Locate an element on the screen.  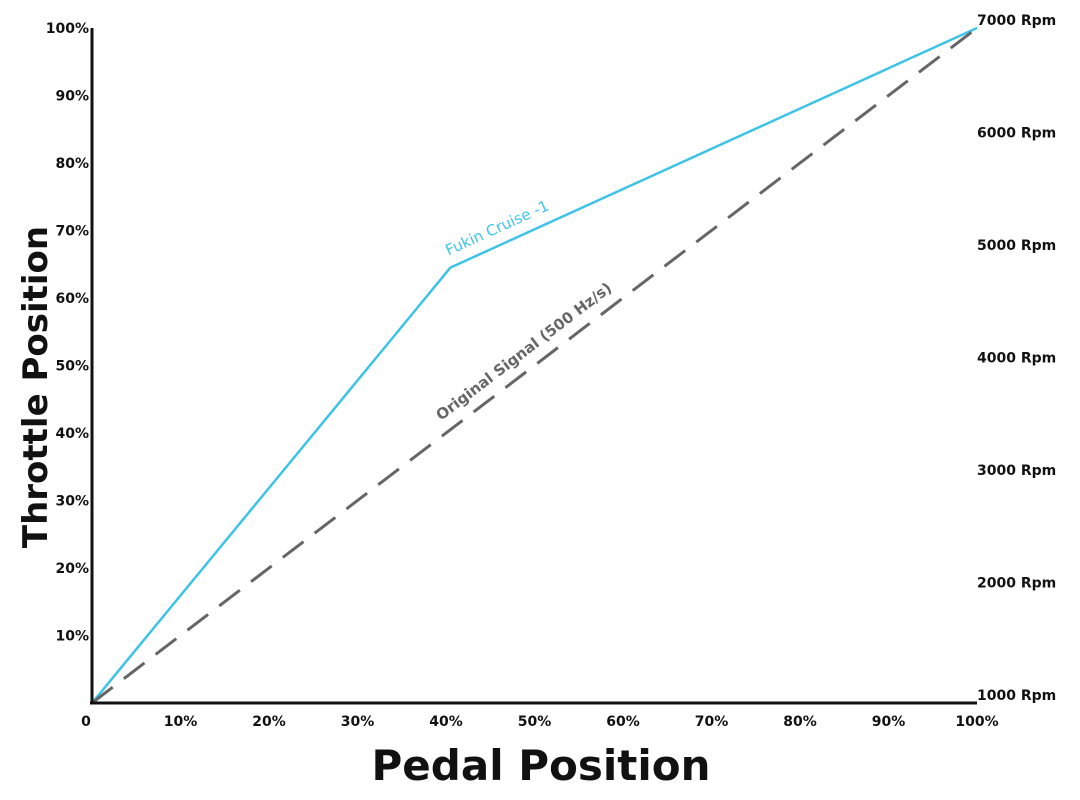
x-tick-label: 30% is located at coordinates (358, 722).